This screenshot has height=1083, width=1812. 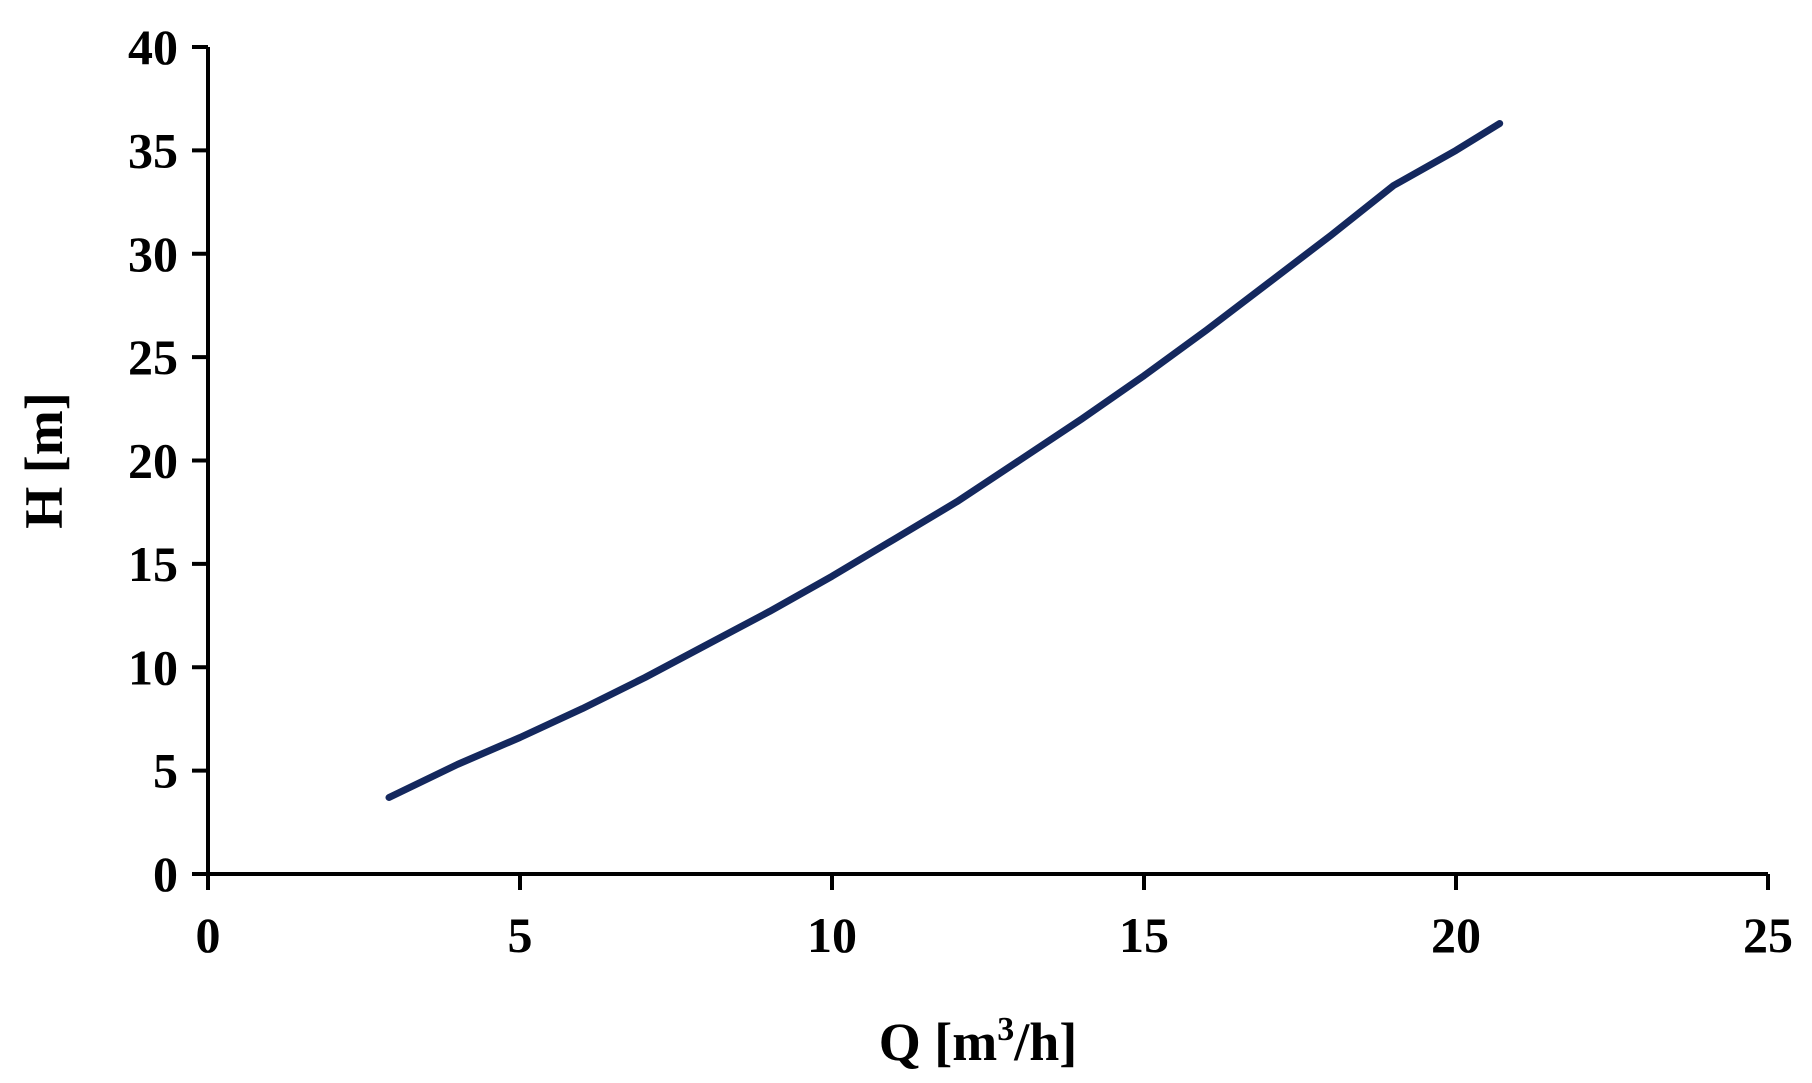 I want to click on x-tick-label: 10, so click(x=832, y=935).